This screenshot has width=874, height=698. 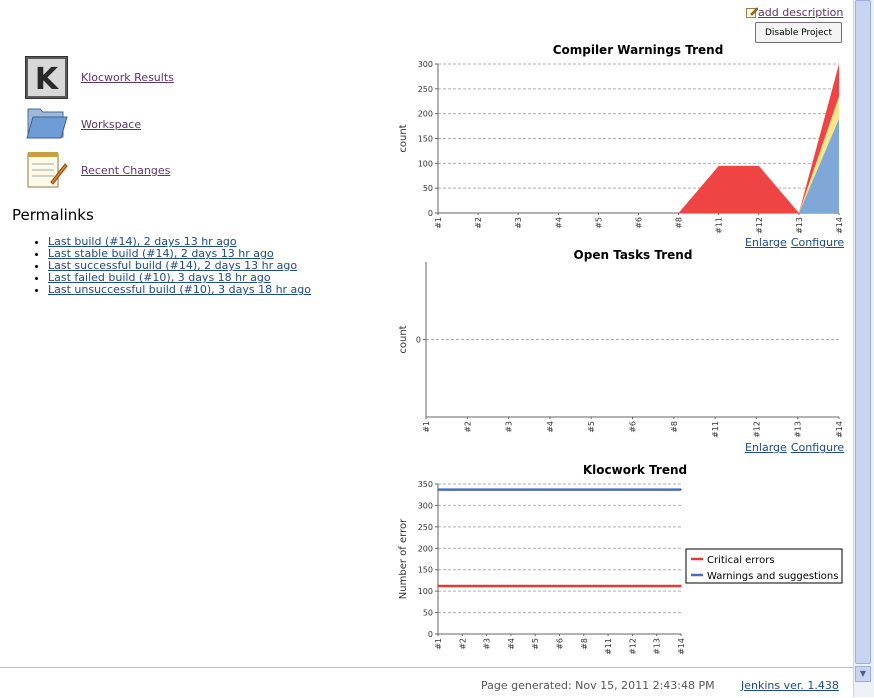 I want to click on folder-icon, so click(x=46, y=122).